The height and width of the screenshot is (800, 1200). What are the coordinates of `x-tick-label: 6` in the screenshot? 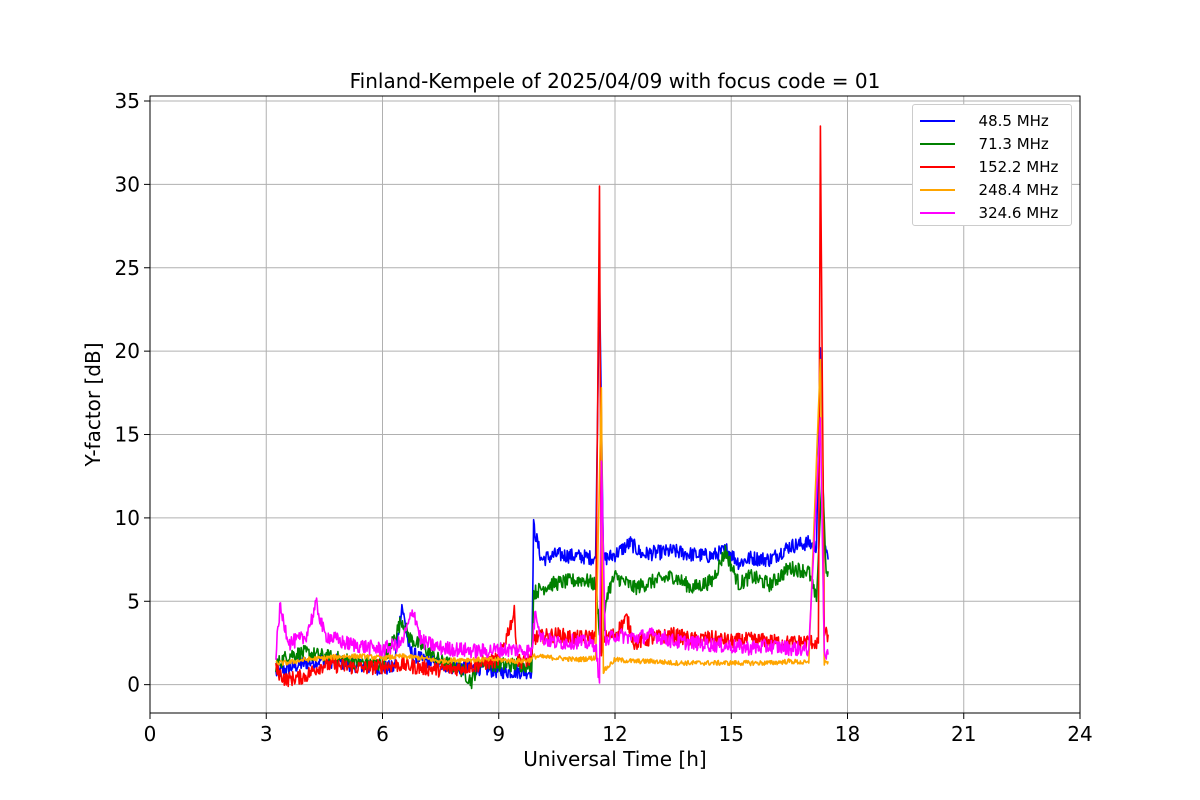 It's located at (382, 734).